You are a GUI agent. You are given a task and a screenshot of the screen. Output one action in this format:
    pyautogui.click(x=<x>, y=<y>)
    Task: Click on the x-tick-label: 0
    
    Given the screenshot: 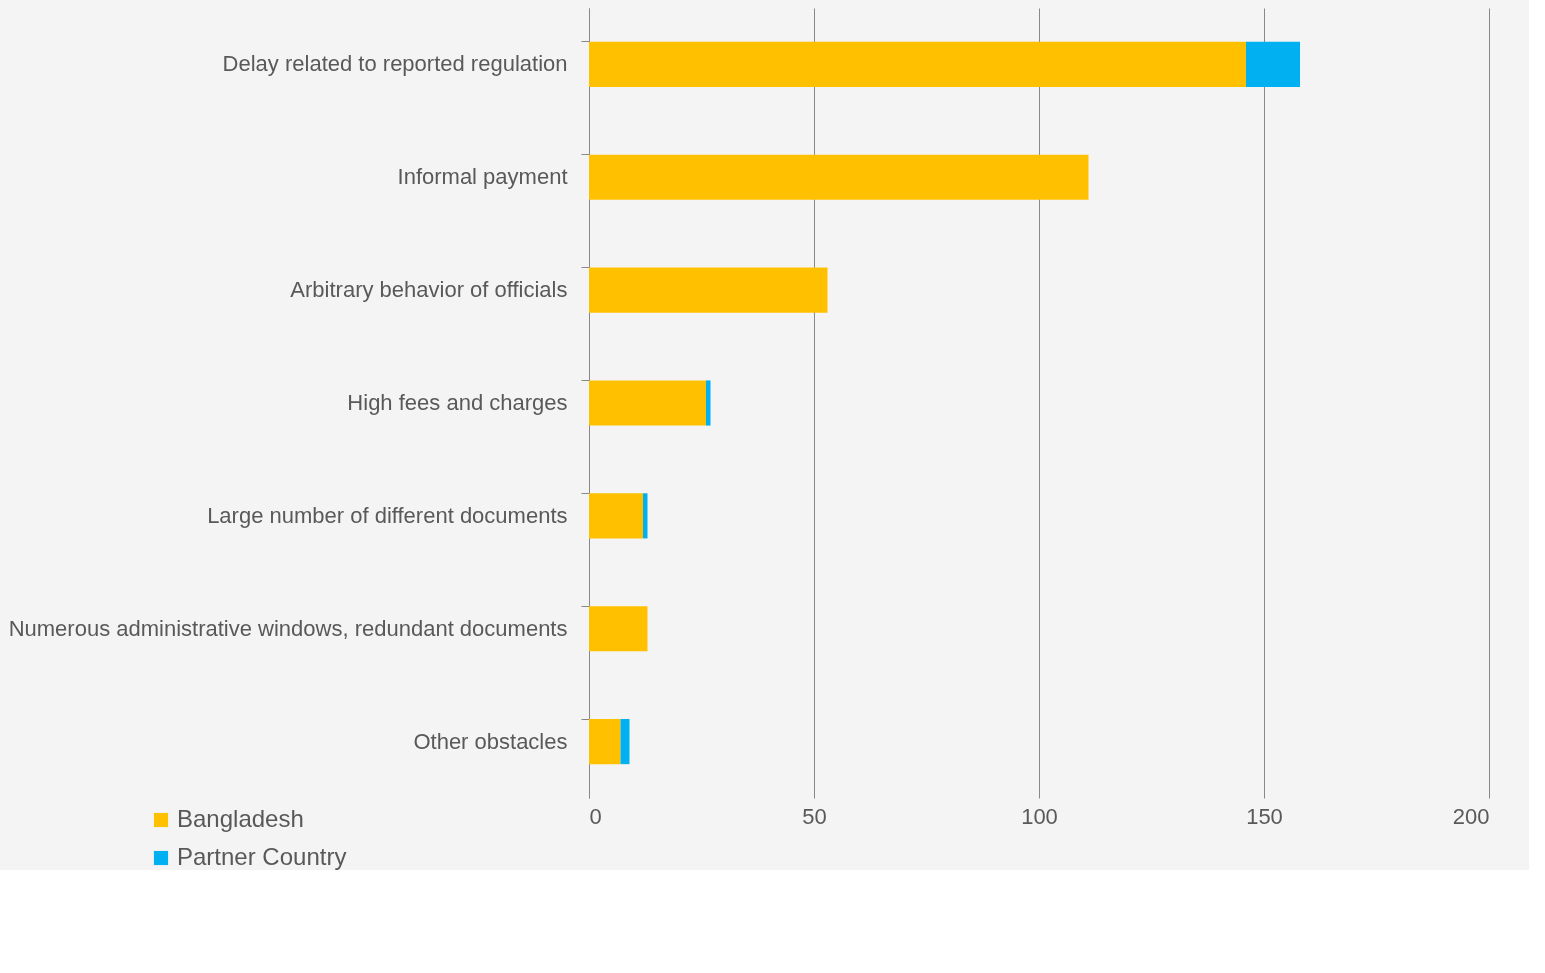 What is the action you would take?
    pyautogui.click(x=595, y=816)
    